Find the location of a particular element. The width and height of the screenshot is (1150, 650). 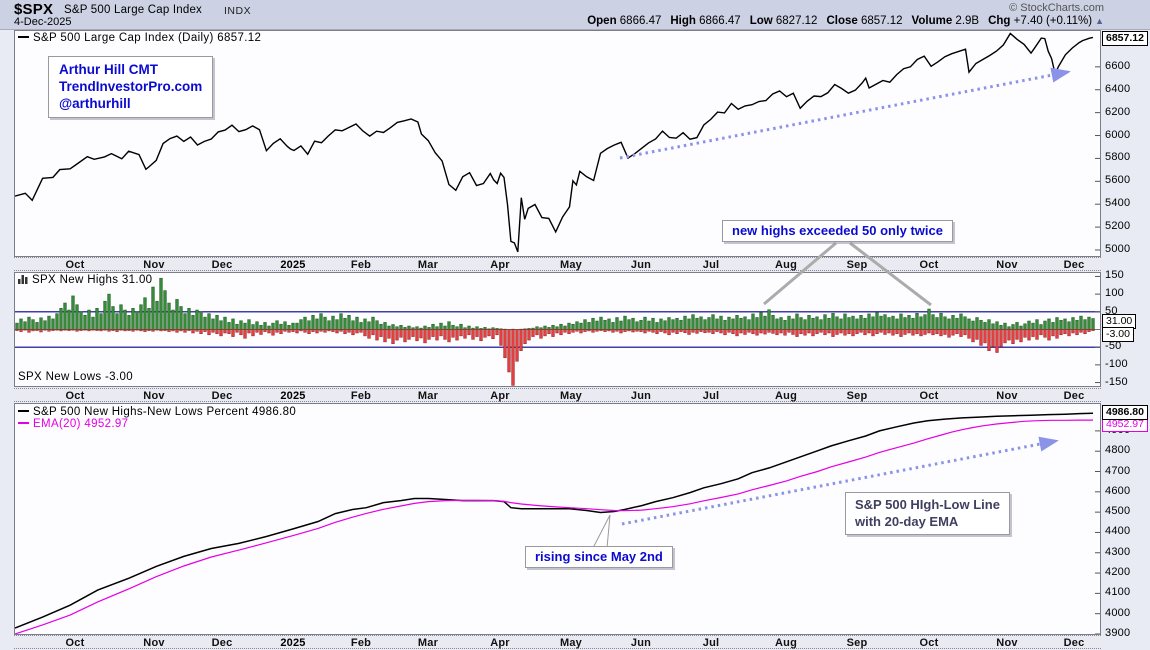

price-legend: S&P 500 Large Cap Index (Daily) 6857.12 is located at coordinates (139, 38).